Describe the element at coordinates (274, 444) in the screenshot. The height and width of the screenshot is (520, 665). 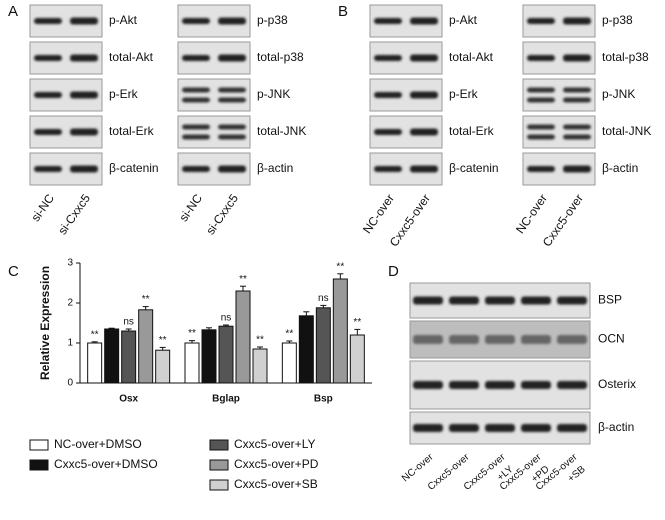
I see `legend-label: Cxxc5-over+LY` at that location.